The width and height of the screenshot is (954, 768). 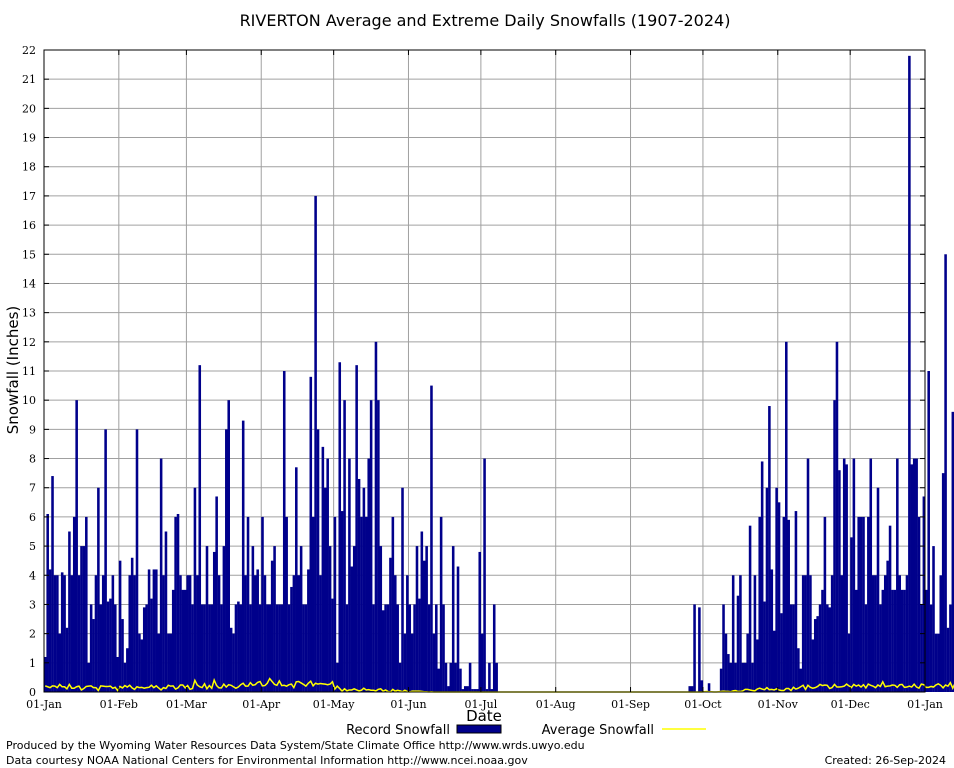 What do you see at coordinates (29, 400) in the screenshot?
I see `y-tick-label: 10` at bounding box center [29, 400].